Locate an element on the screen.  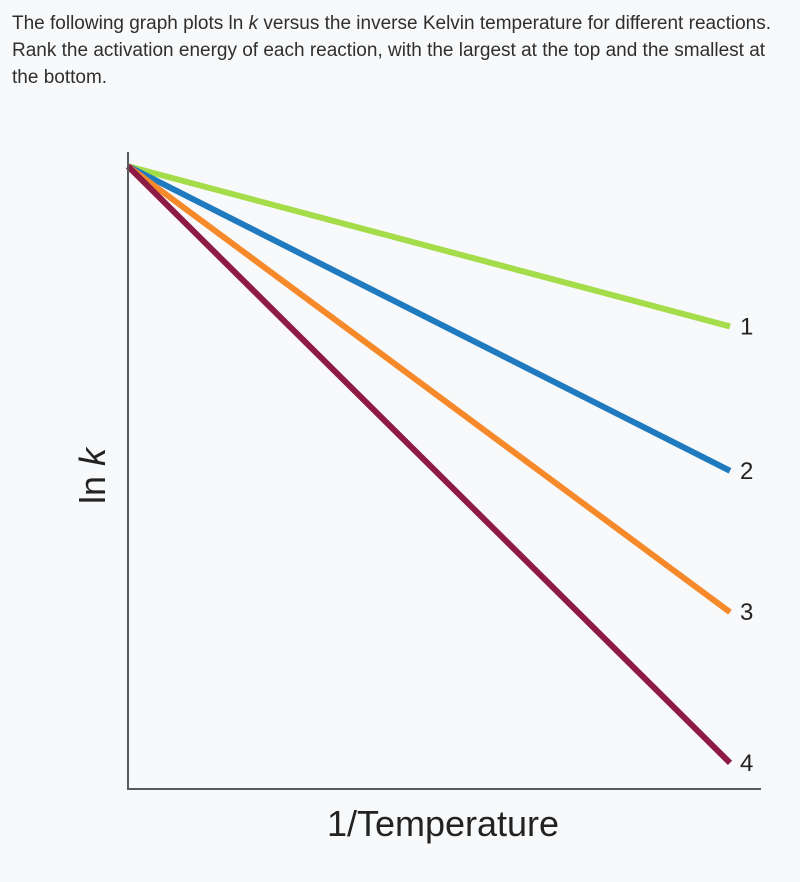
question-text-start: The following graph plots ln is located at coordinates (130, 23).